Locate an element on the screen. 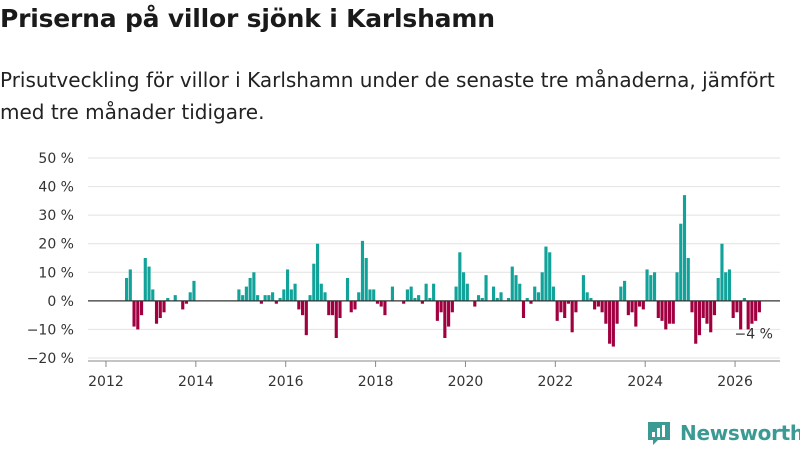 The width and height of the screenshot is (800, 450). x-tick-label: 2014 is located at coordinates (196, 382).